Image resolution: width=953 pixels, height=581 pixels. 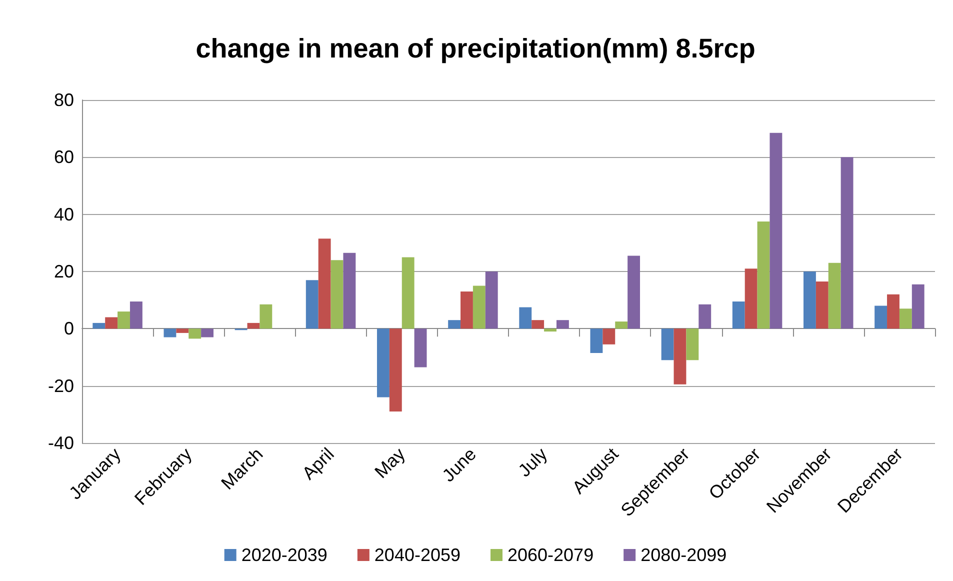 What do you see at coordinates (284, 555) in the screenshot?
I see `legend-label: 2020-2039` at bounding box center [284, 555].